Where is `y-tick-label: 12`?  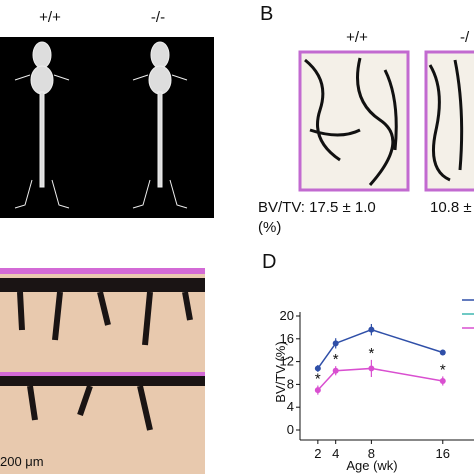 y-tick-label: 12 is located at coordinates (287, 361).